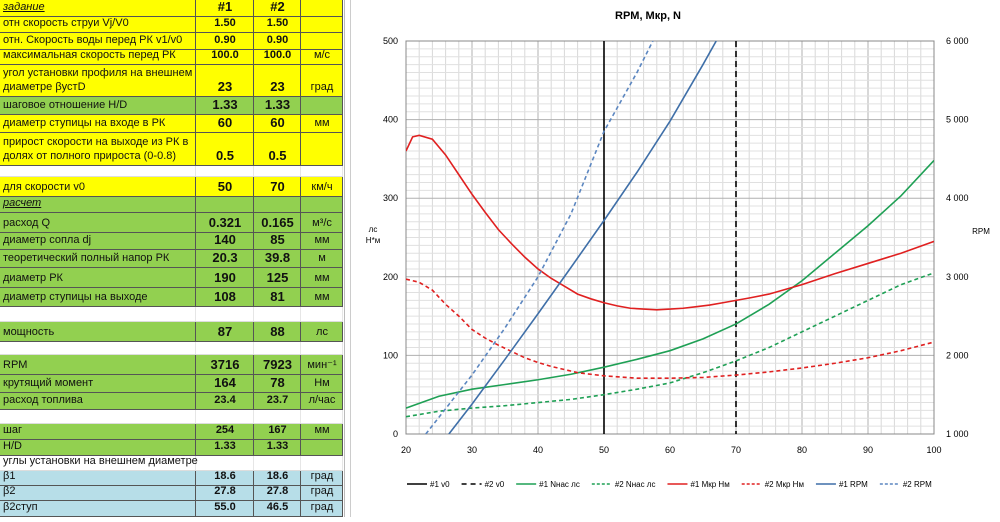 The width and height of the screenshot is (1000, 522). I want to click on value-1-cell: 27.8, so click(225, 492).